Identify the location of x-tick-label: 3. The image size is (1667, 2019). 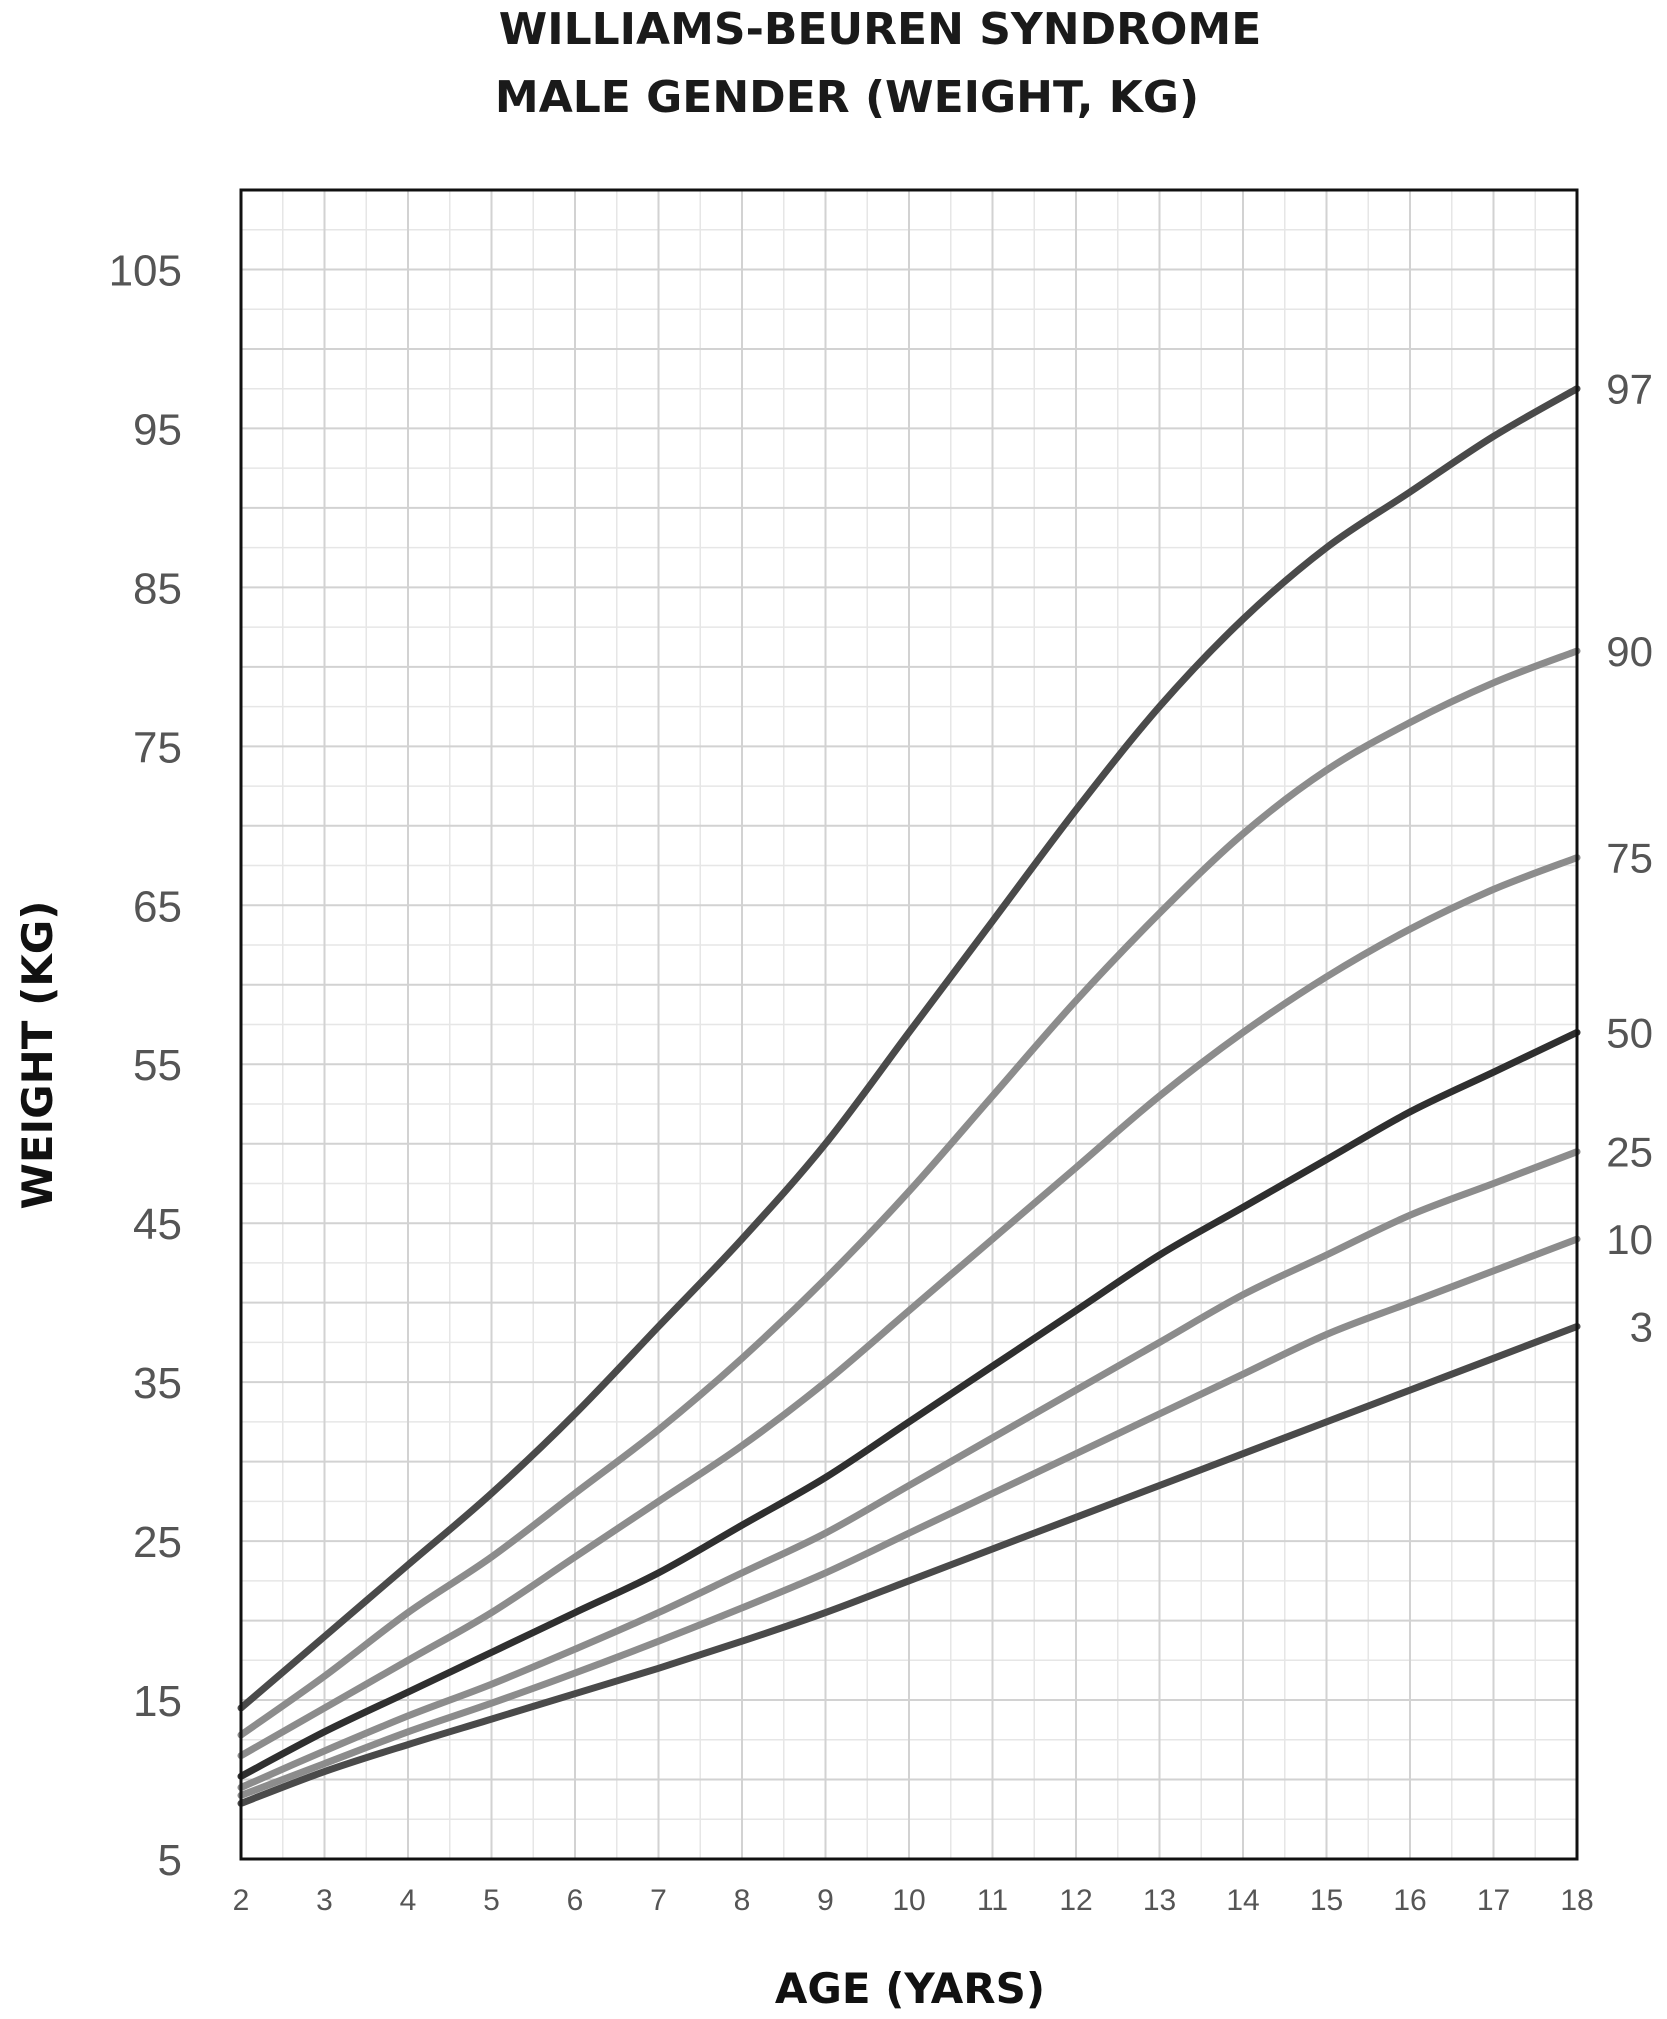
(324, 1900).